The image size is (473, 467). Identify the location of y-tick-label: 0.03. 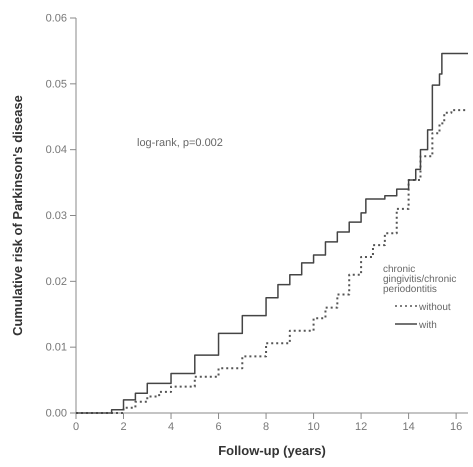
(56, 216).